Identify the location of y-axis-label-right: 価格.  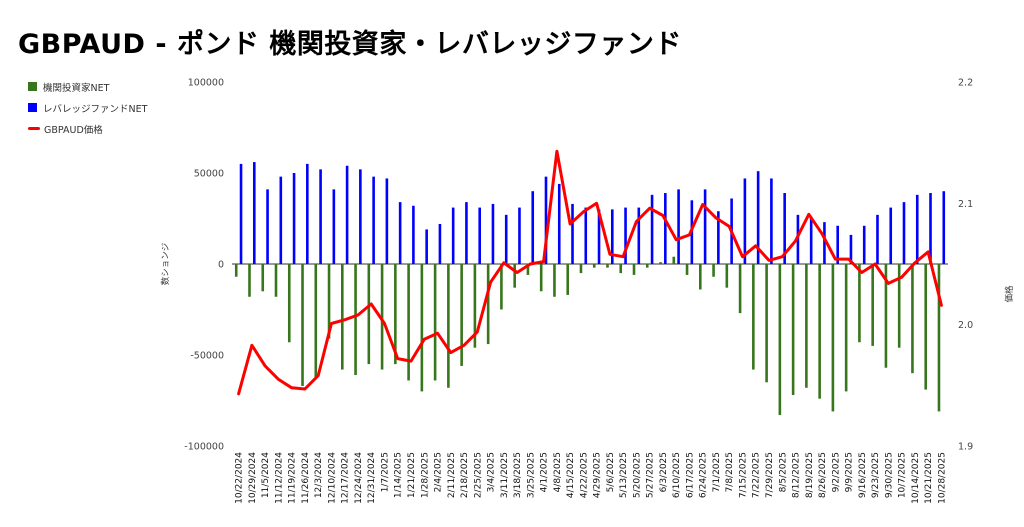
(1009, 294).